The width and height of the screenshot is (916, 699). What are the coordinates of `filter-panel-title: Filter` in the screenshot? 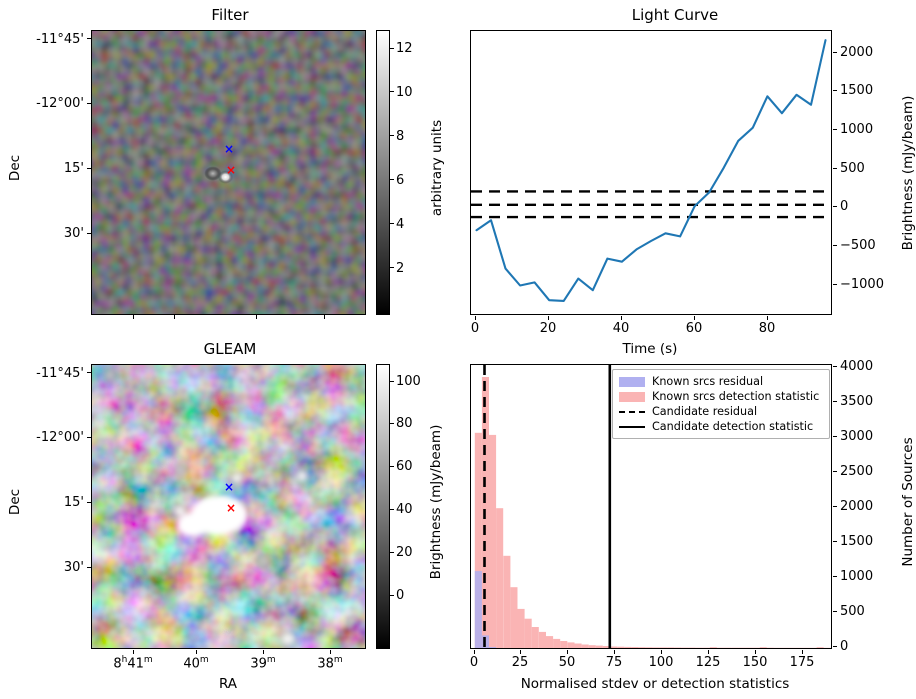 It's located at (230, 15).